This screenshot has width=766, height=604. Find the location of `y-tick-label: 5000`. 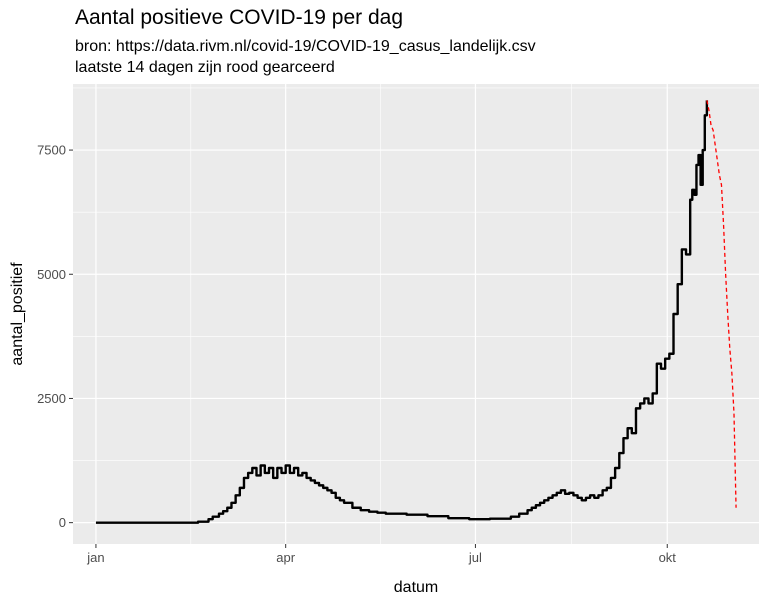

y-tick-label: 5000 is located at coordinates (51, 274).